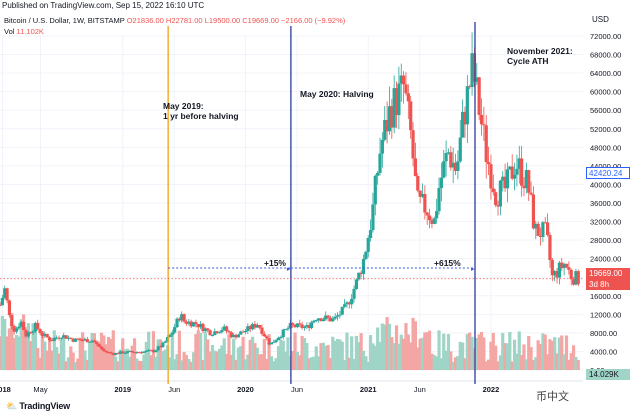 The height and width of the screenshot is (417, 635). I want to click on volume-label: Vol, so click(9, 31).